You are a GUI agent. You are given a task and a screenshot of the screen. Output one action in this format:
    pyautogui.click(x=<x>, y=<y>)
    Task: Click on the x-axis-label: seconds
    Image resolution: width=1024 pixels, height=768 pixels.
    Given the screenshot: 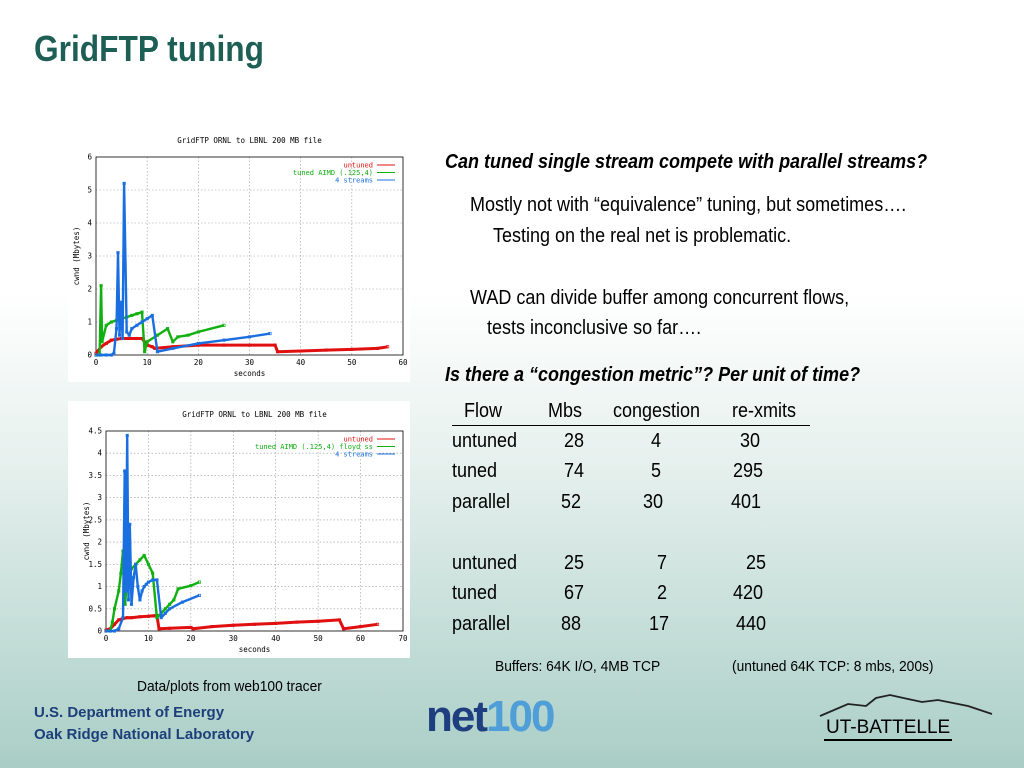 What is the action you would take?
    pyautogui.click(x=255, y=649)
    